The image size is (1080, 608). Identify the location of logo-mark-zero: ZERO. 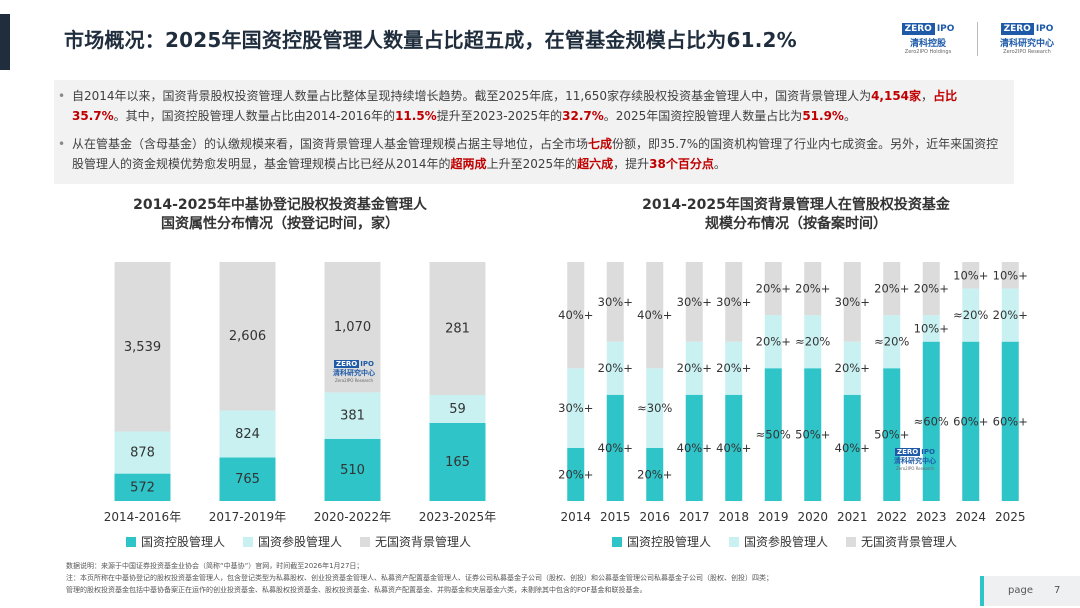
(1017, 29).